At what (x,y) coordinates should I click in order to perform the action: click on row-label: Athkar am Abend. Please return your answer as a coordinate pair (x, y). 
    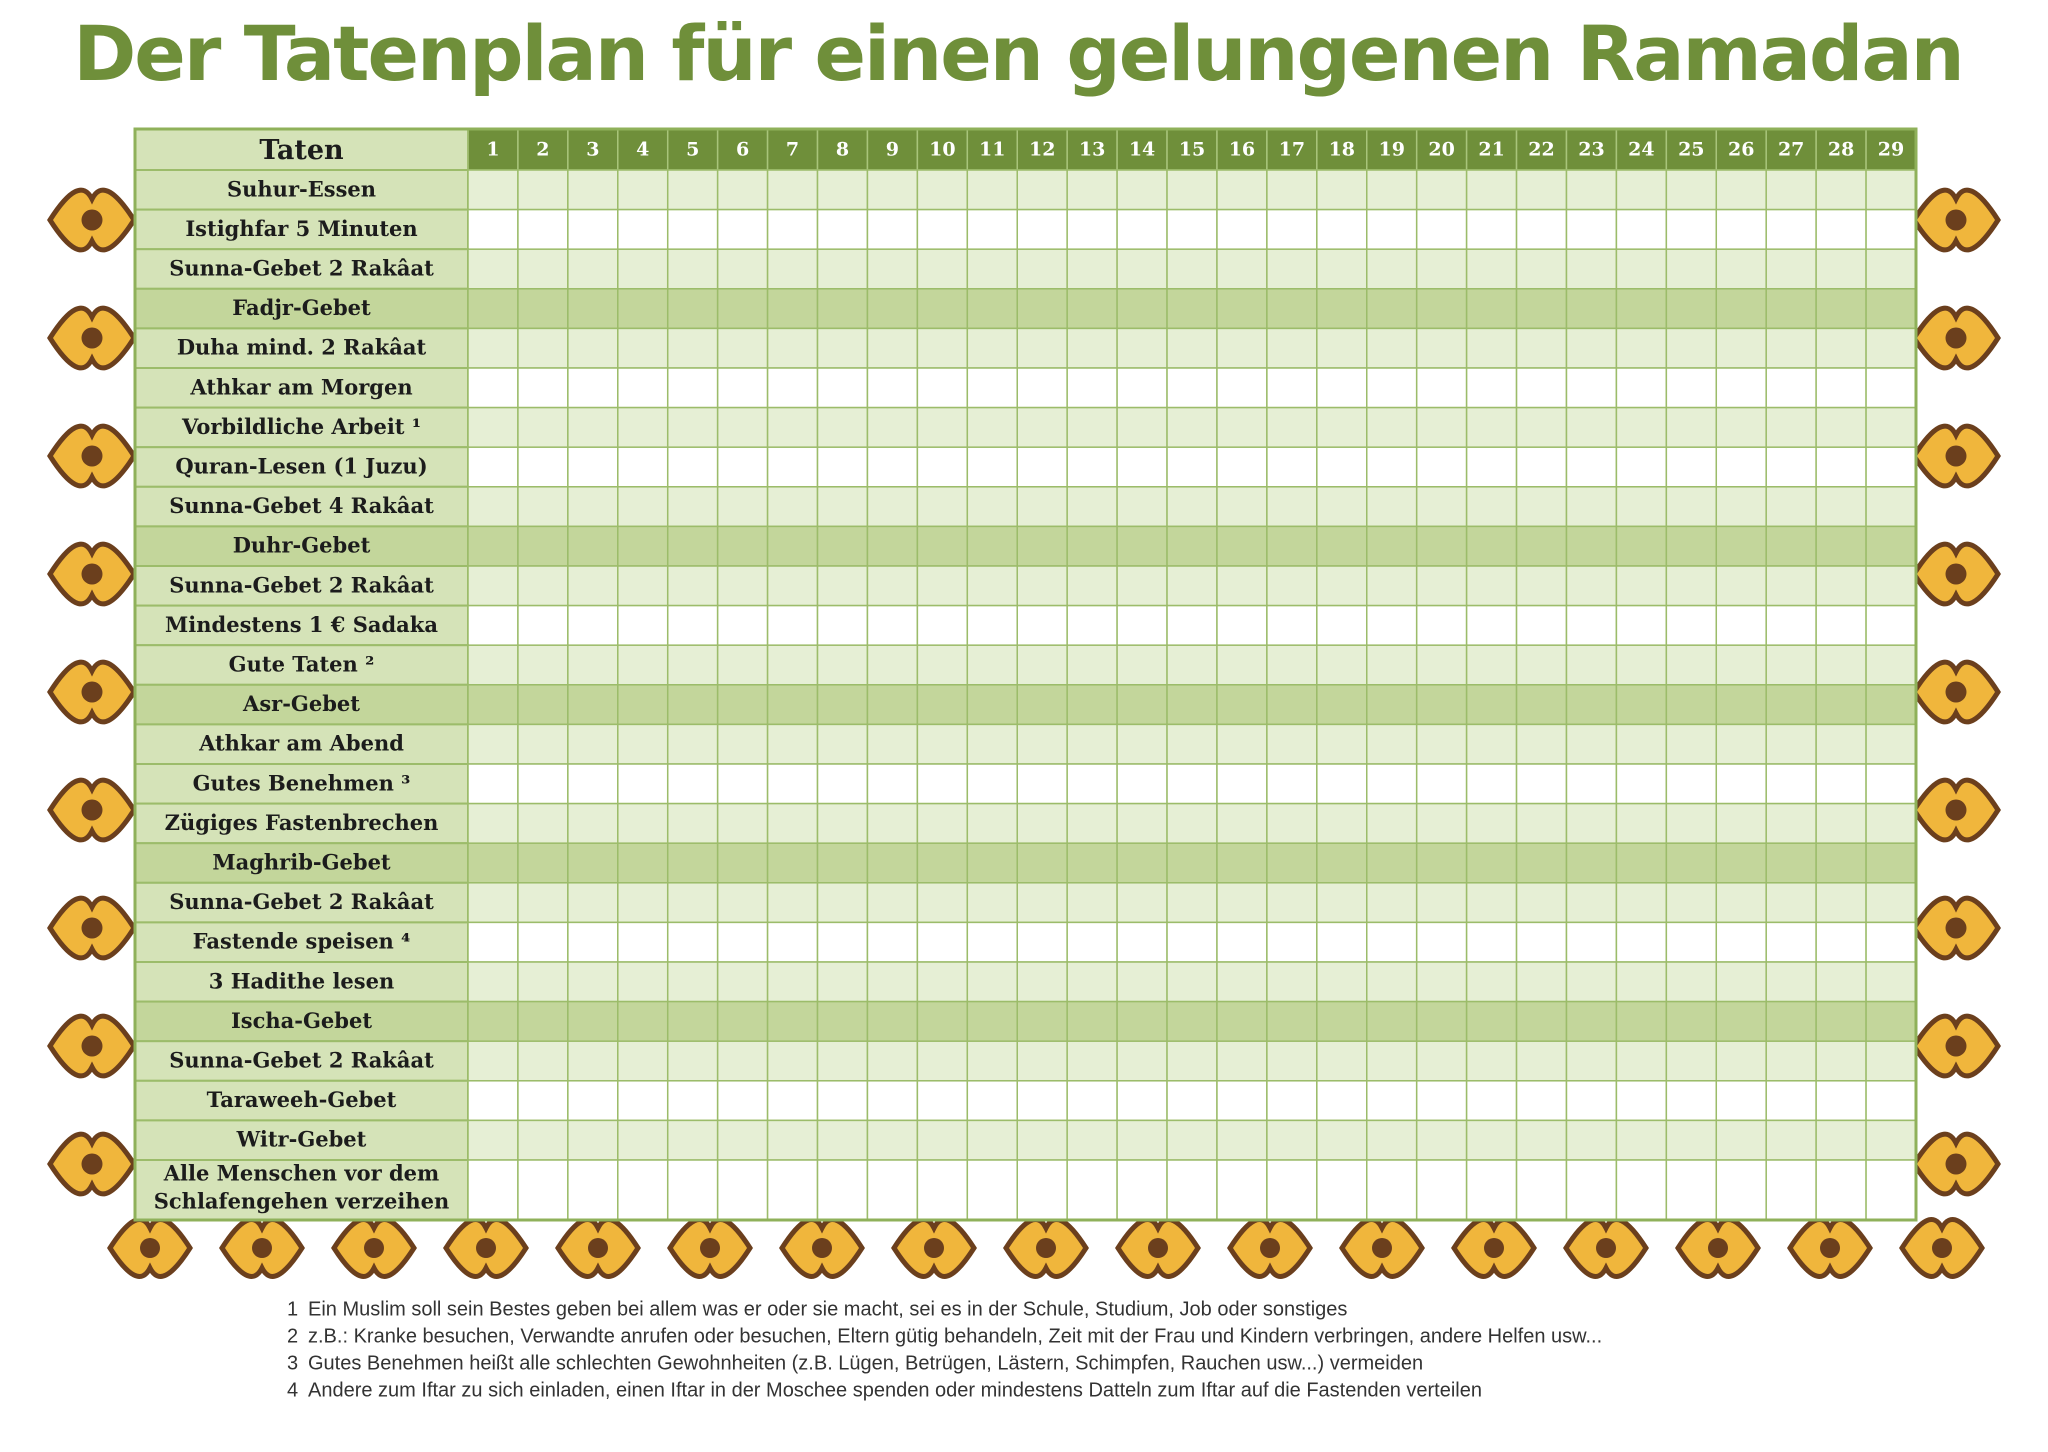
    Looking at the image, I should click on (301, 743).